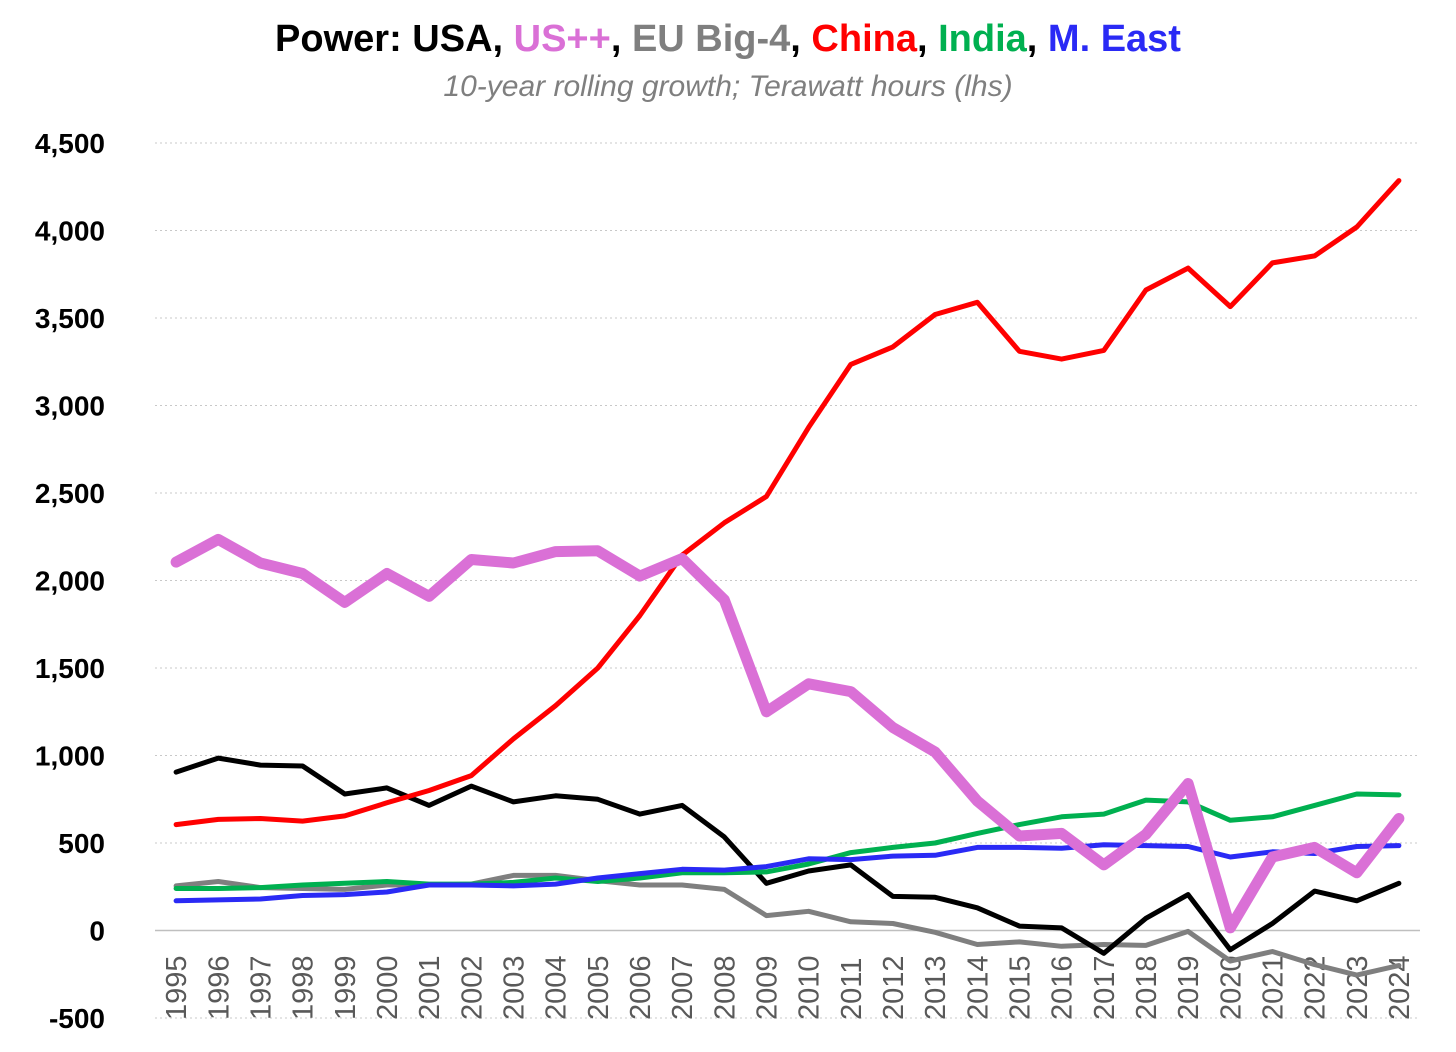 The image size is (1456, 1052). Describe the element at coordinates (97, 931) in the screenshot. I see `y-tick-label: 0` at that location.